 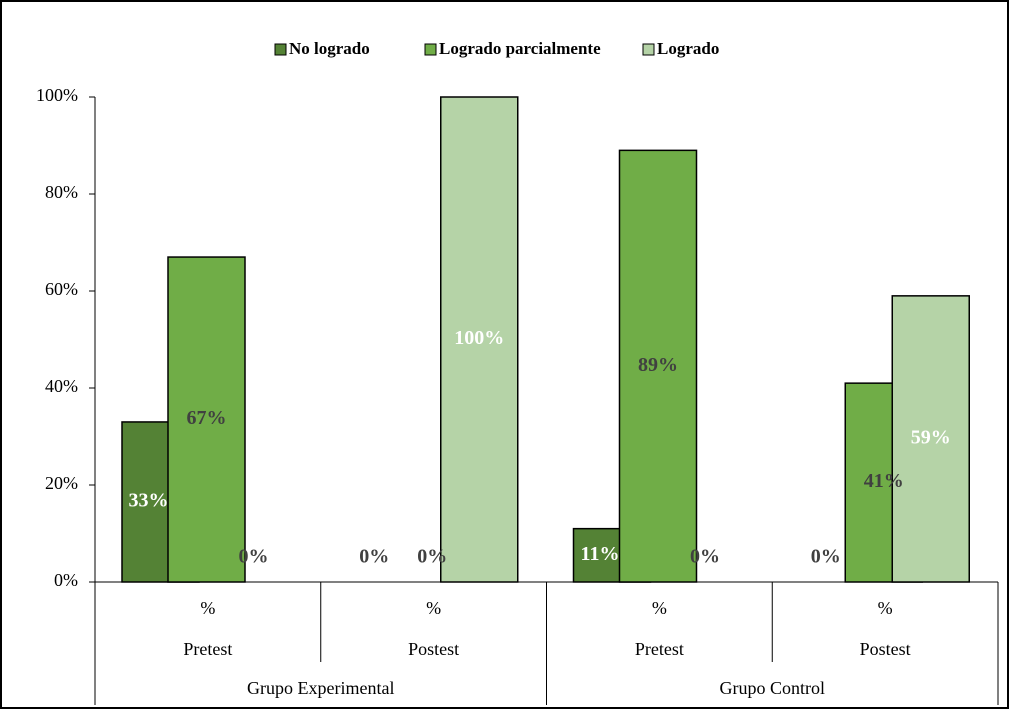 What do you see at coordinates (61, 289) in the screenshot?
I see `y-tick-label: 60%` at bounding box center [61, 289].